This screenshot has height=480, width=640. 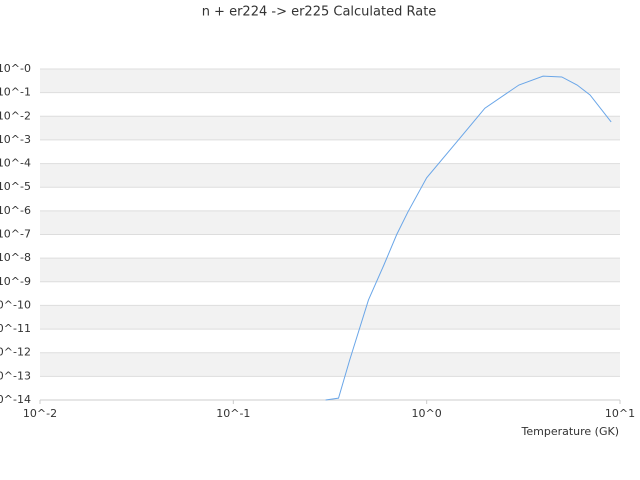 I want to click on y-tick-label: 10^-7, so click(x=15, y=234).